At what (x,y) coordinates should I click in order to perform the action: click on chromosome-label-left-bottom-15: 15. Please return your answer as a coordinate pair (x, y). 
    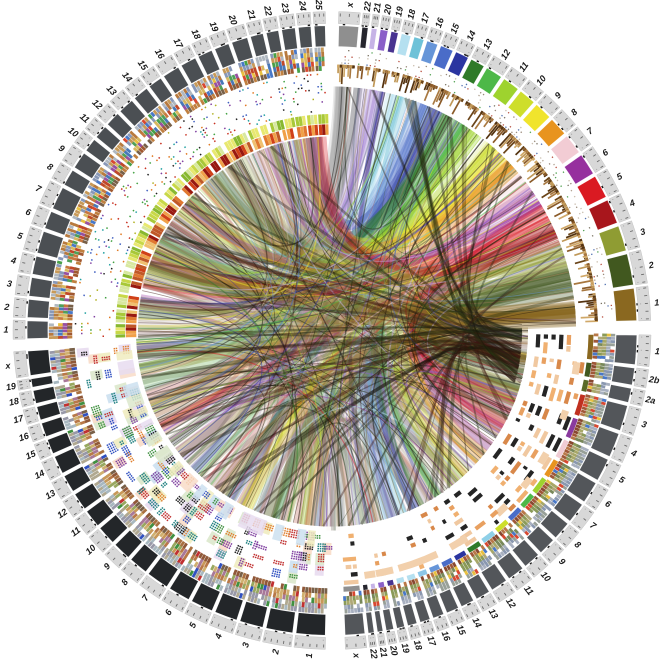
    Looking at the image, I should click on (31, 454).